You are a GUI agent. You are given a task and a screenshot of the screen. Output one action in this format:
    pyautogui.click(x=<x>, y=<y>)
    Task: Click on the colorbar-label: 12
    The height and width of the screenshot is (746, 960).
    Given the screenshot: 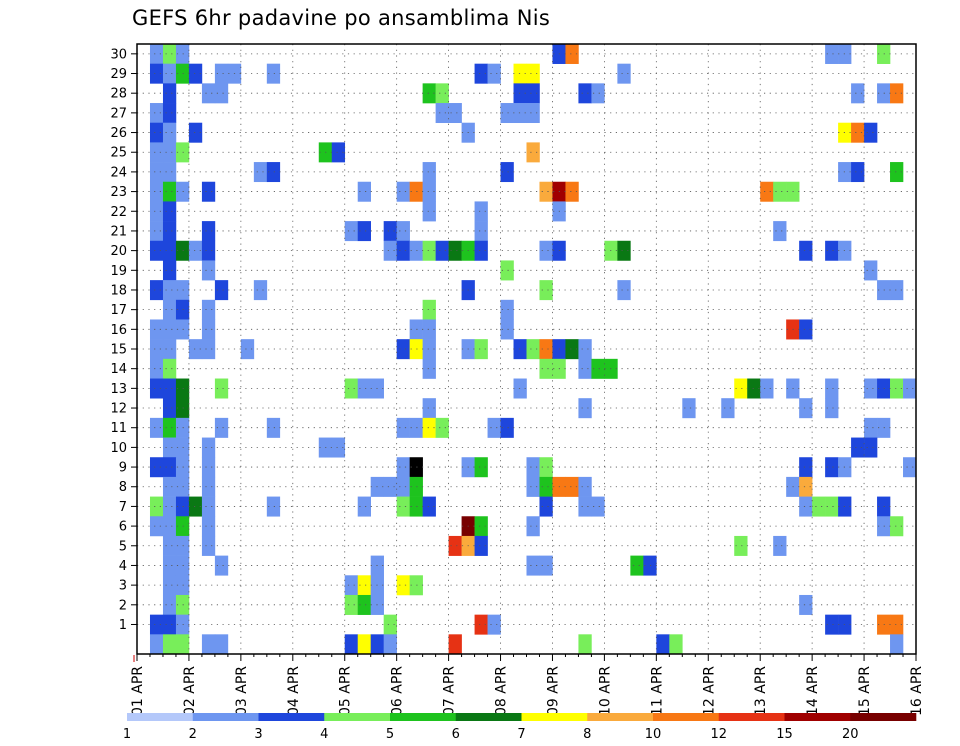 What is the action you would take?
    pyautogui.click(x=718, y=734)
    